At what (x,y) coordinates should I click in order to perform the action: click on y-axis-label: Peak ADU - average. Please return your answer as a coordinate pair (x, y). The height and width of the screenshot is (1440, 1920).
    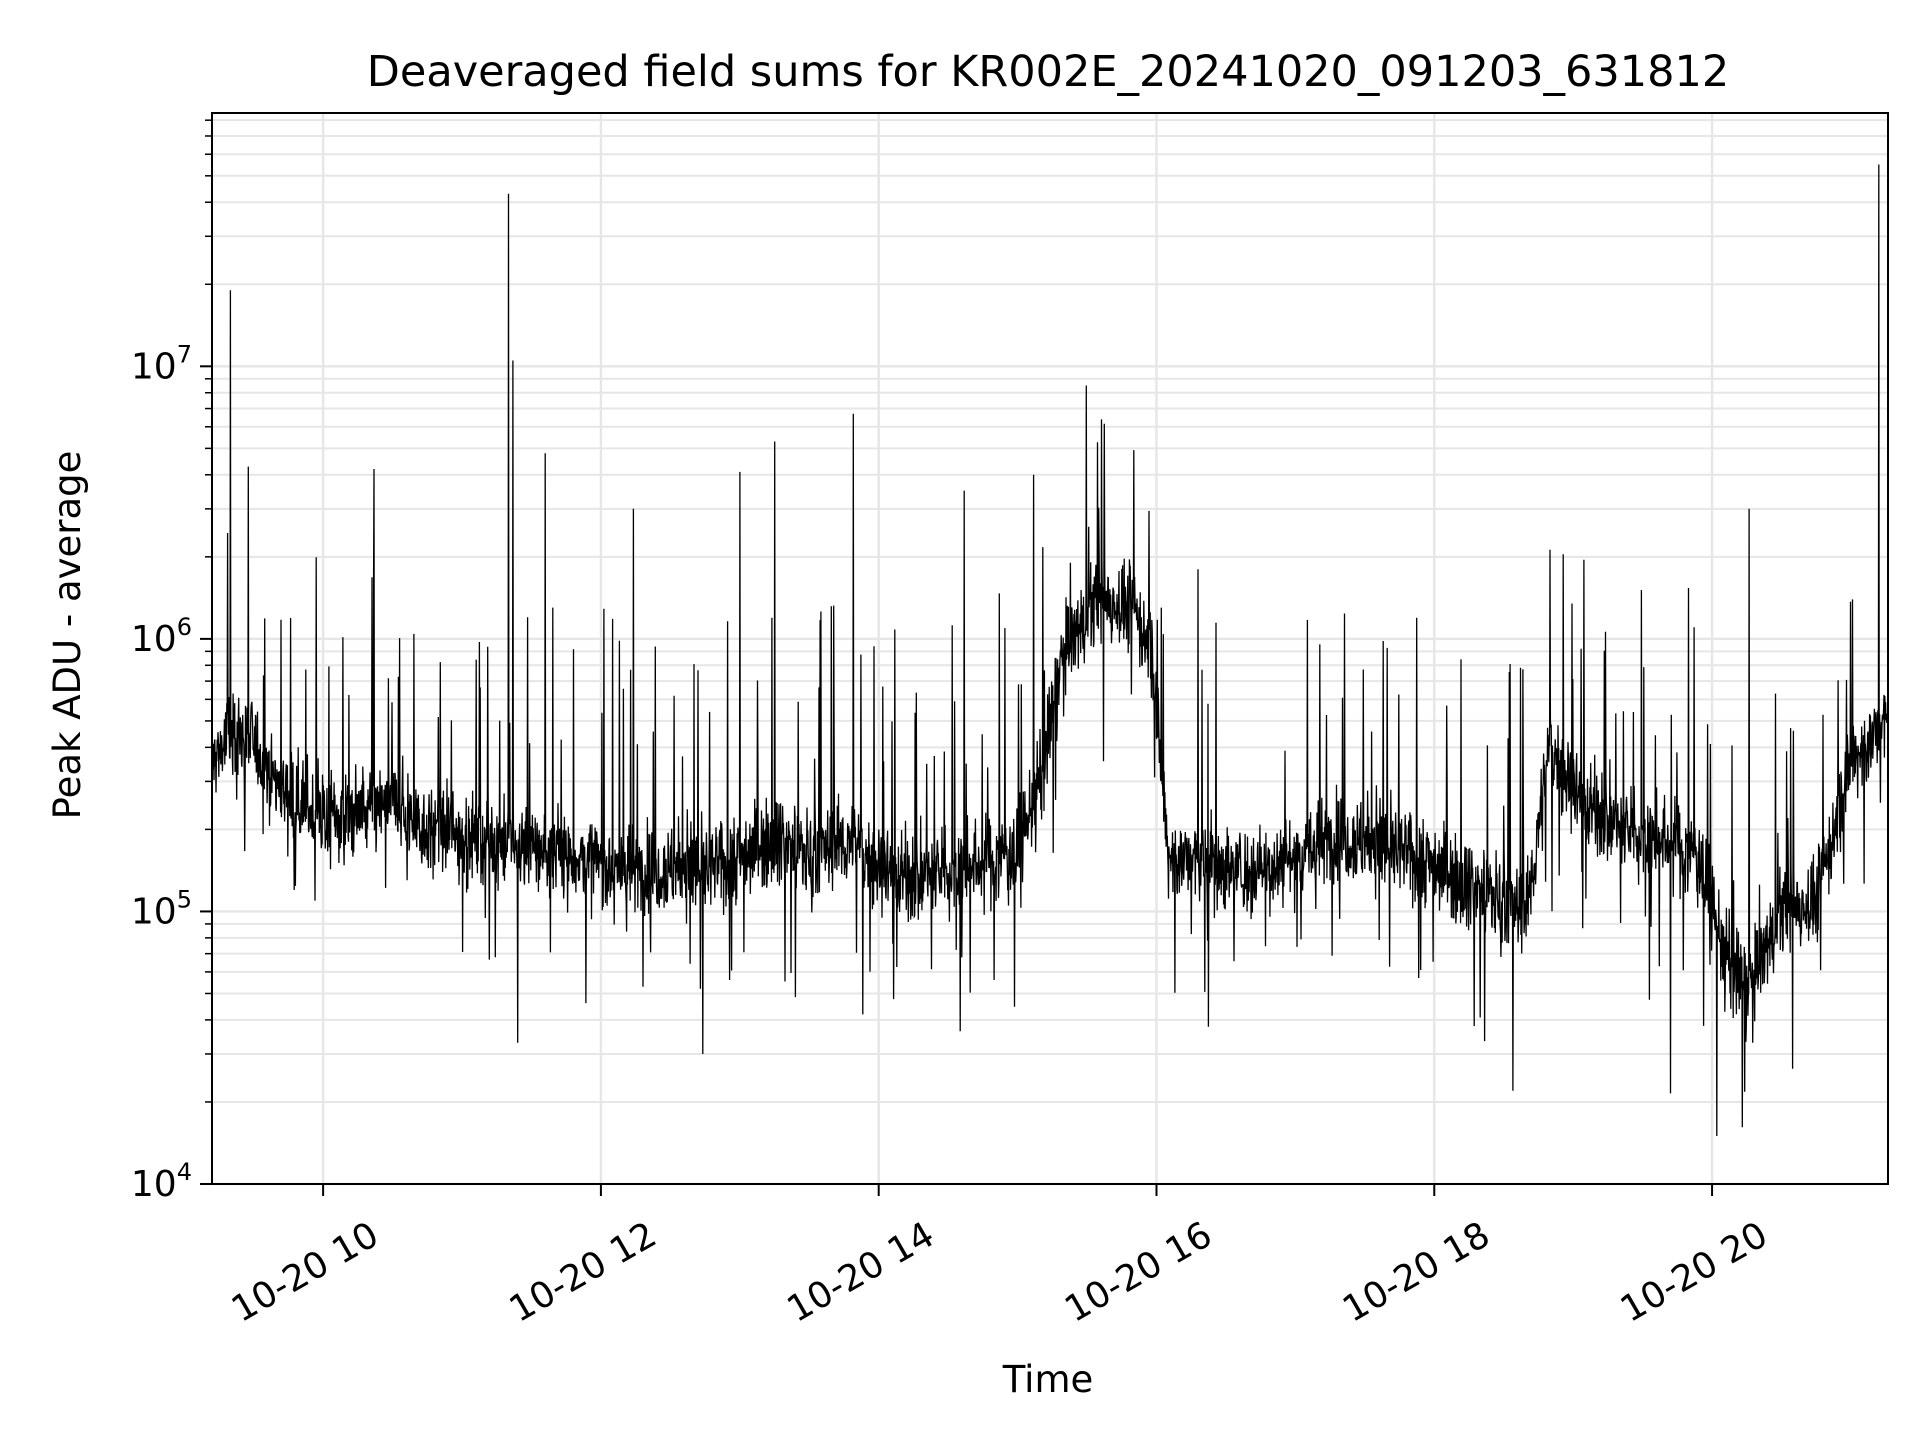
    Looking at the image, I should click on (67, 635).